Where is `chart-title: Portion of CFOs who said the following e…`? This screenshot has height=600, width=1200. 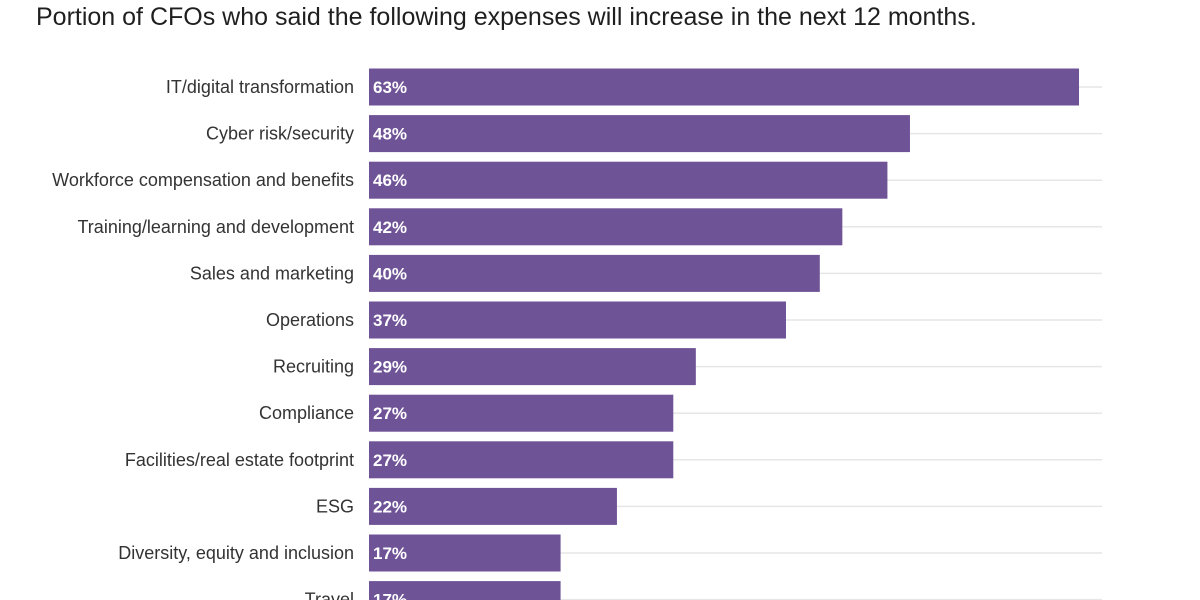 chart-title: Portion of CFOs who said the following e… is located at coordinates (506, 17).